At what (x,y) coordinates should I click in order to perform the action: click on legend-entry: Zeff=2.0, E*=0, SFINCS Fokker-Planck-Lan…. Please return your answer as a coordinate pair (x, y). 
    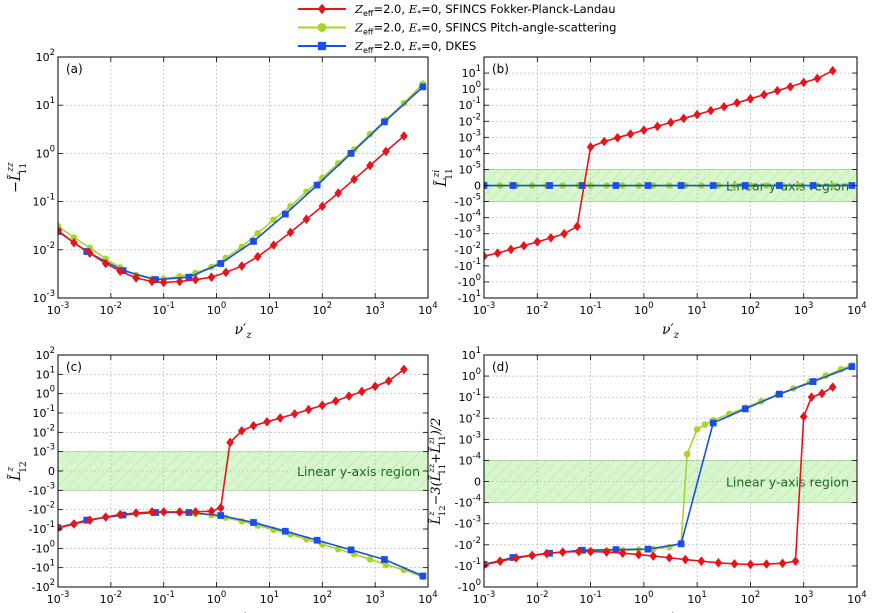
    Looking at the image, I should click on (457, 10).